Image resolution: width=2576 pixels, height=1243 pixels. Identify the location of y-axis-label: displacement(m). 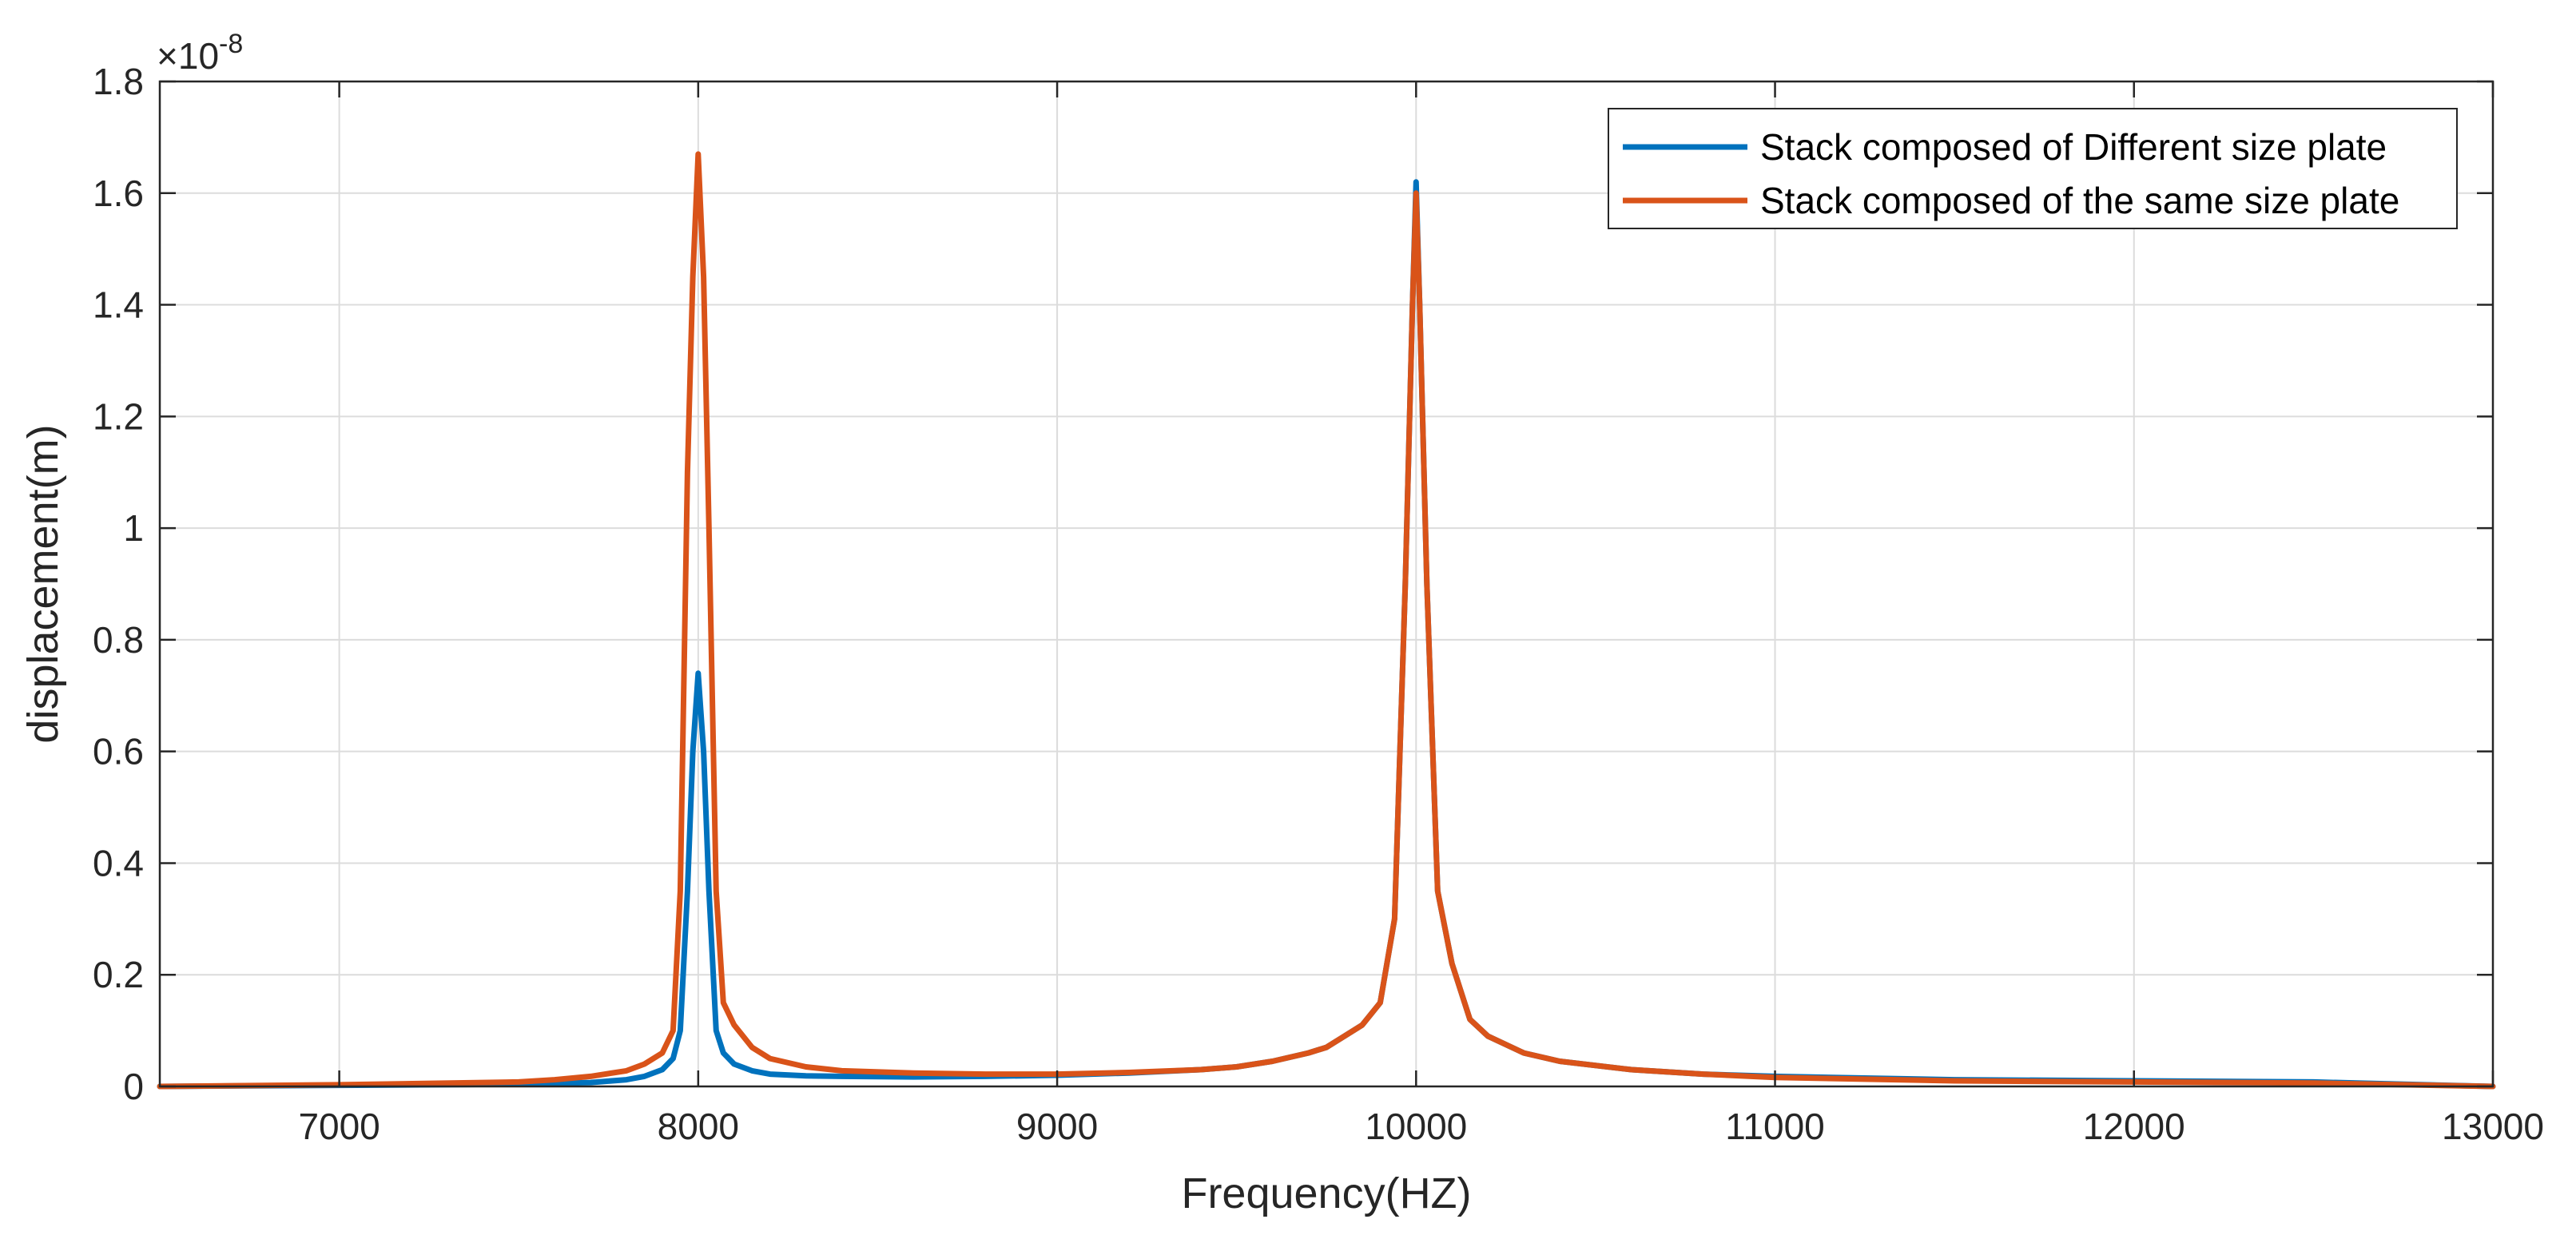
(43, 583).